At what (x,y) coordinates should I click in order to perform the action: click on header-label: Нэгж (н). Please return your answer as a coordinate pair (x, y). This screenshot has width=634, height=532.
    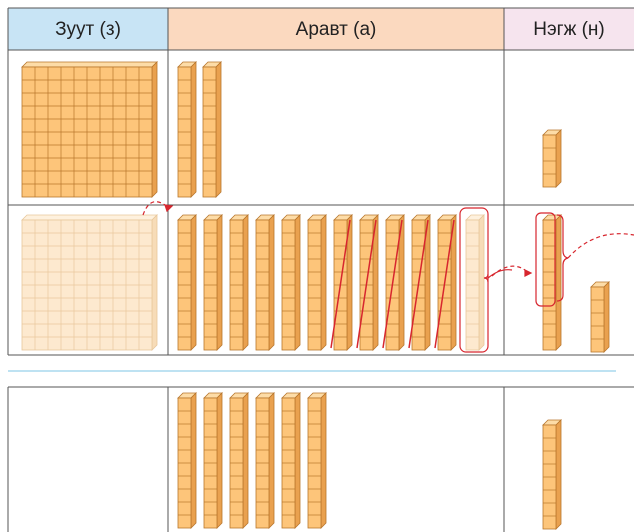
    Looking at the image, I should click on (568, 29).